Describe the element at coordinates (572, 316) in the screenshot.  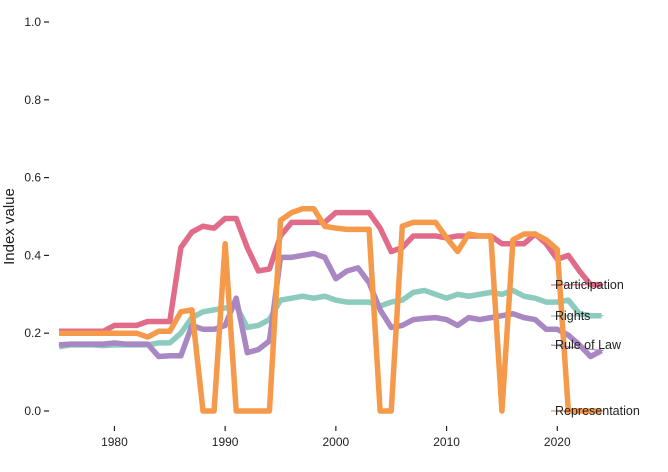
I see `series-label-rights: Rights` at that location.